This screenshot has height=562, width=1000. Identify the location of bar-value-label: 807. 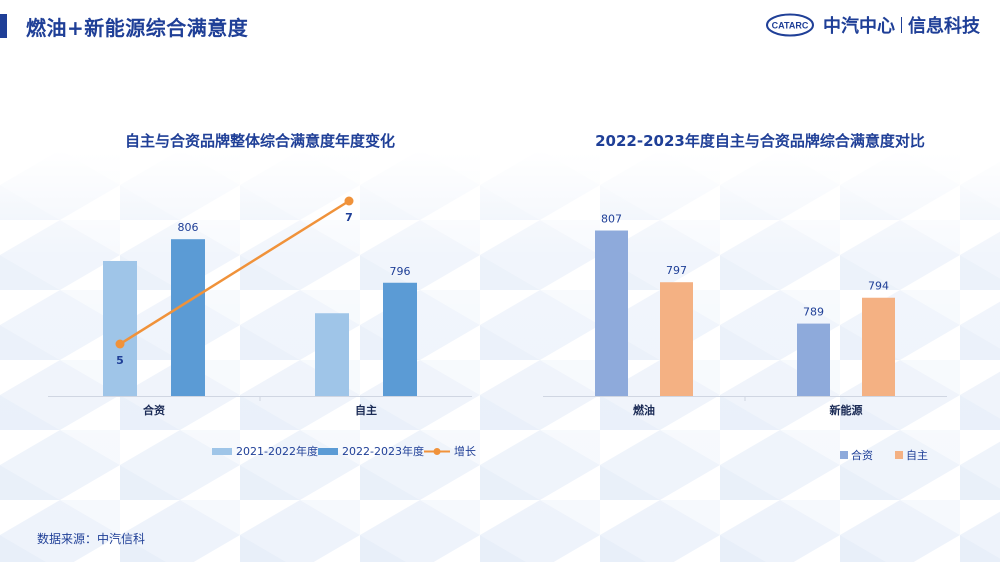
(611, 219).